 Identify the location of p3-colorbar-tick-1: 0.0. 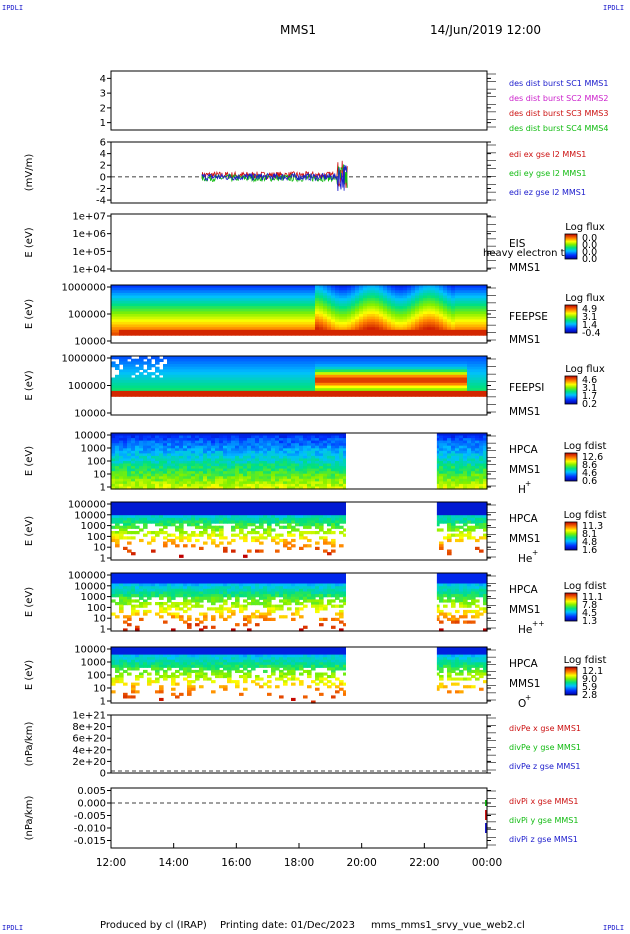
(589, 245).